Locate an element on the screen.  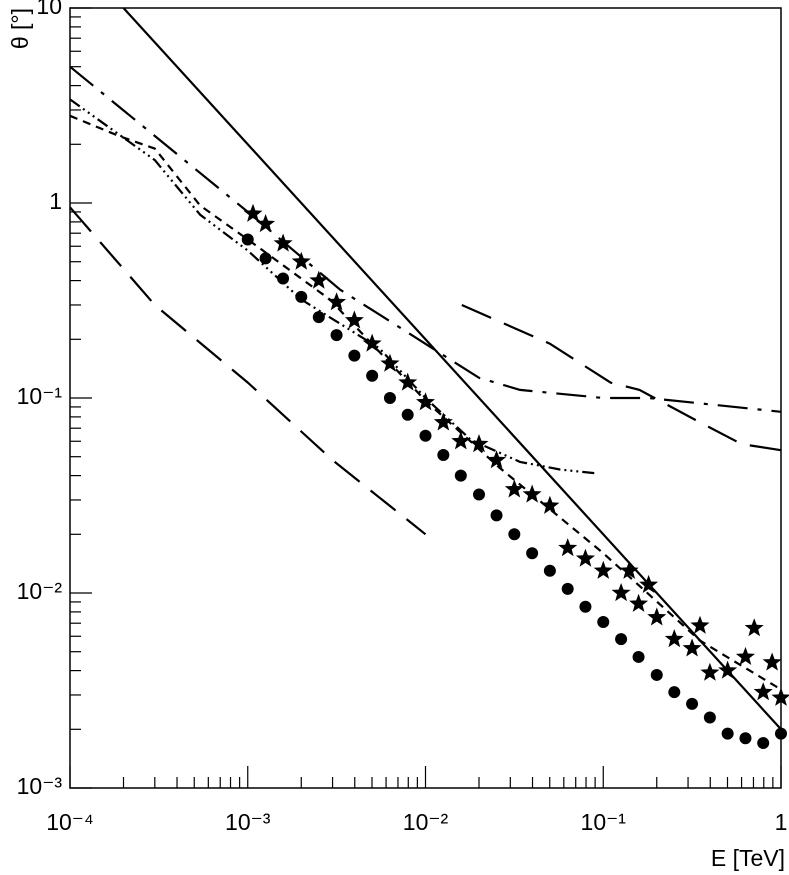
x-tick-label: 1 is located at coordinates (781, 822).